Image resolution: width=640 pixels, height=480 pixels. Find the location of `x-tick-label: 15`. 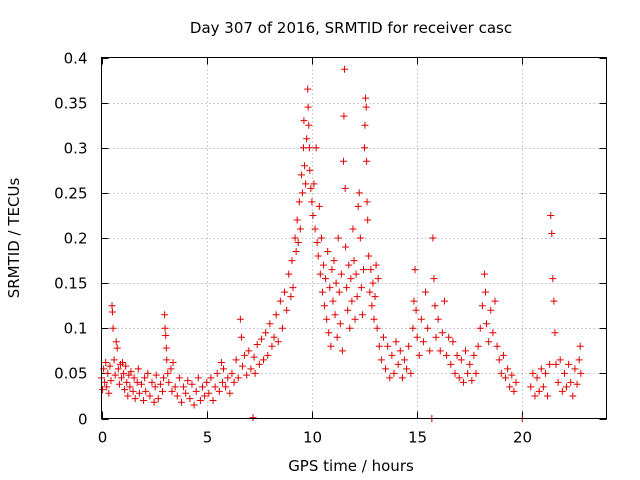

x-tick-label: 15 is located at coordinates (417, 438).